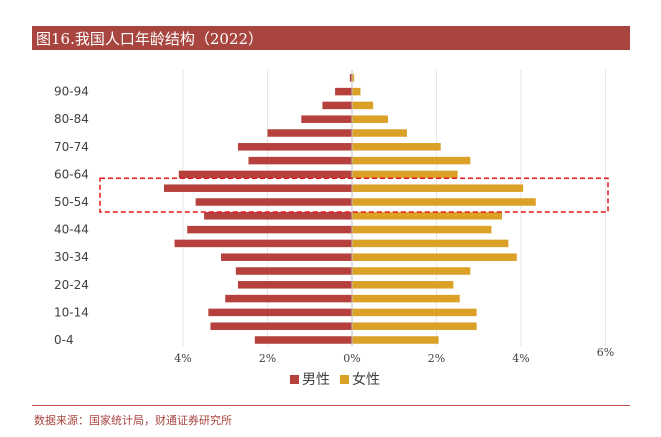 This screenshot has height=437, width=661. What do you see at coordinates (331, 405) in the screenshot?
I see `footer-divider` at bounding box center [331, 405].